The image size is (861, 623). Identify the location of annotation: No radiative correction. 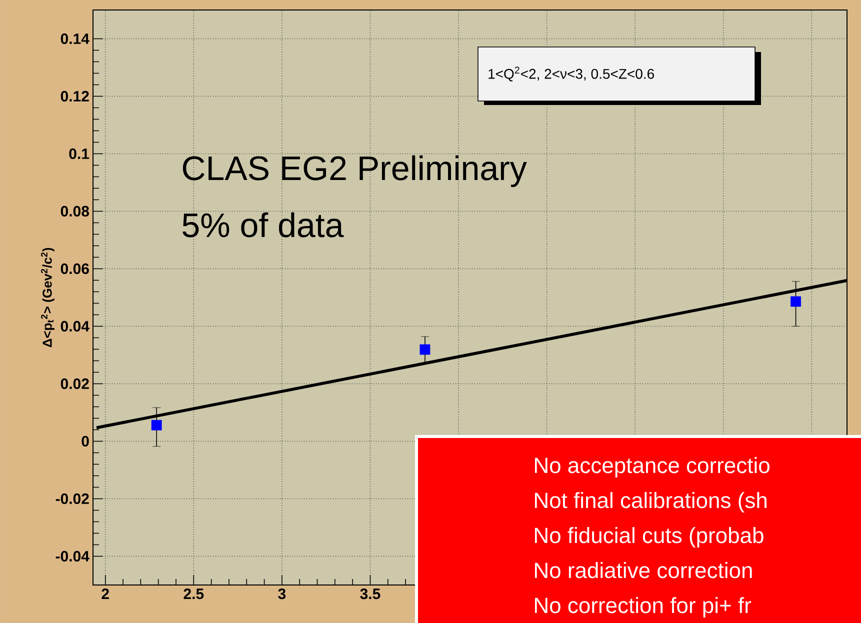
(643, 570).